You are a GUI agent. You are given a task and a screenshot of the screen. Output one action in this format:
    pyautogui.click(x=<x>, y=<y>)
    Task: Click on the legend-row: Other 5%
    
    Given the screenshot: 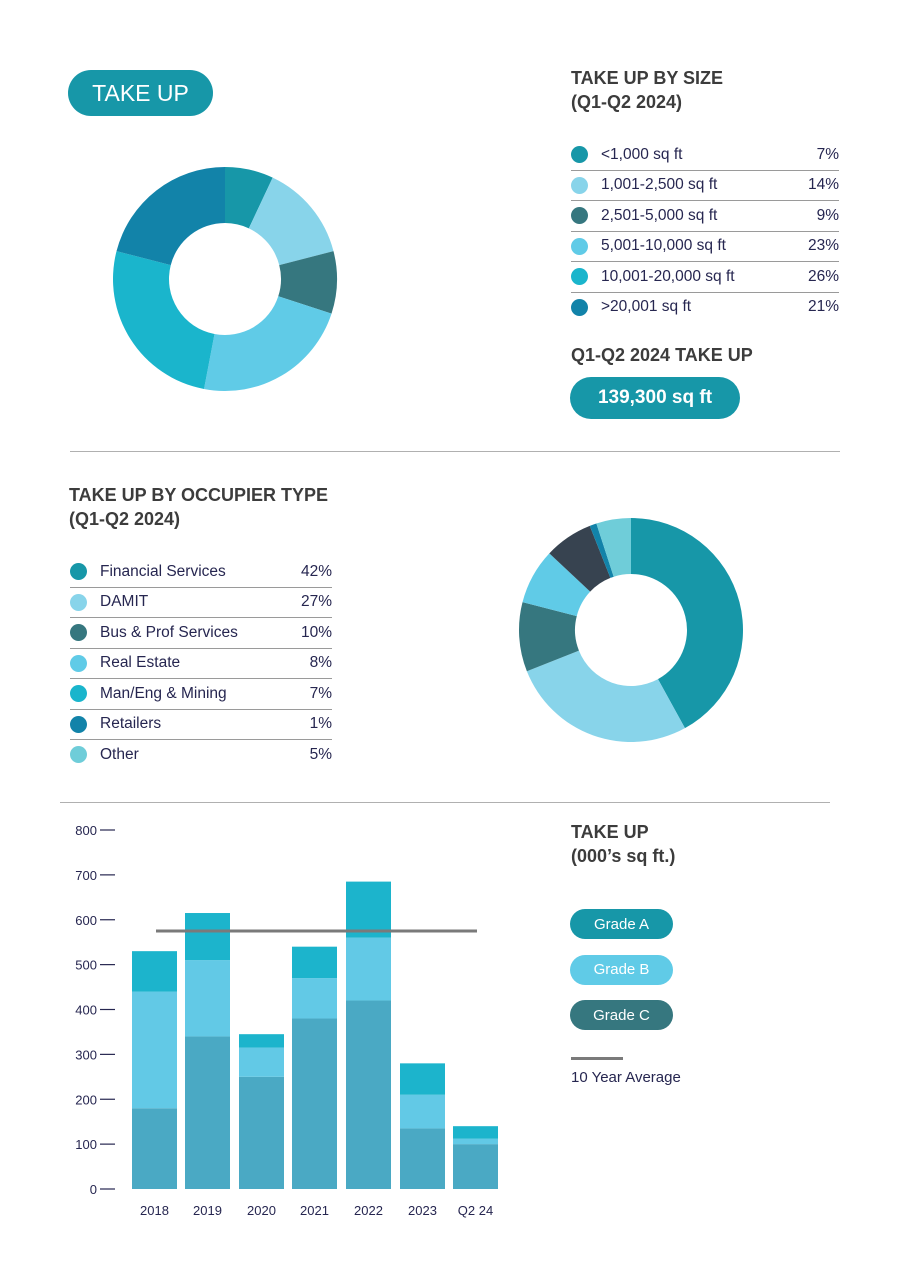 What is the action you would take?
    pyautogui.click(x=201, y=755)
    